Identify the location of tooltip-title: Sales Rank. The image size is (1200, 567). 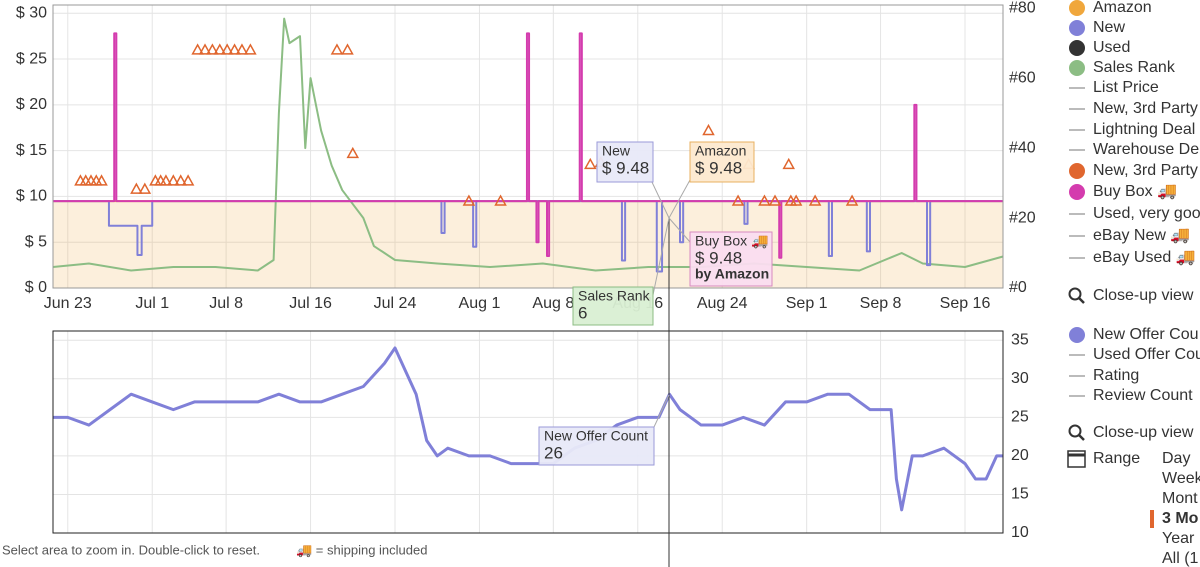
(614, 296).